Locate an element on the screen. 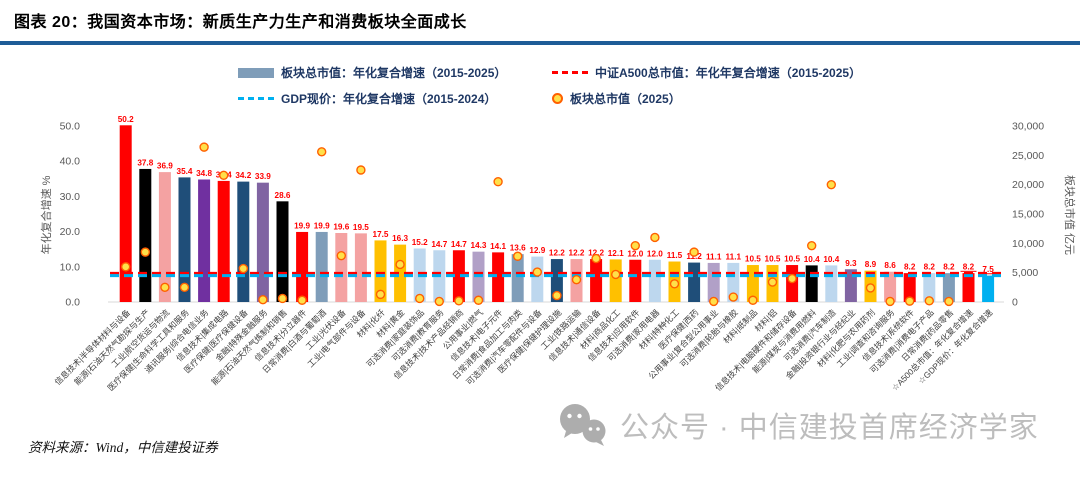 The image size is (1080, 477). left-axis-tick: 0.0 is located at coordinates (72, 303).